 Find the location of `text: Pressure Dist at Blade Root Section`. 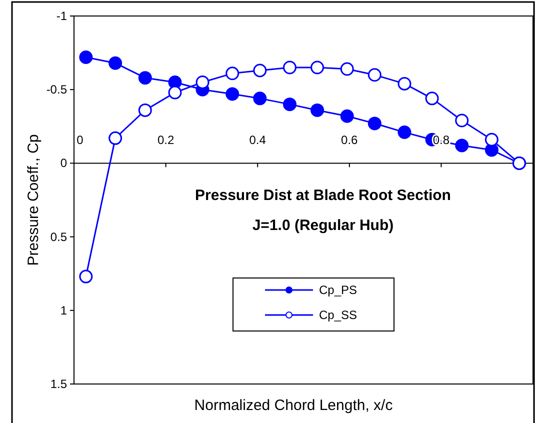

text: Pressure Dist at Blade Root Section is located at coordinates (323, 195).